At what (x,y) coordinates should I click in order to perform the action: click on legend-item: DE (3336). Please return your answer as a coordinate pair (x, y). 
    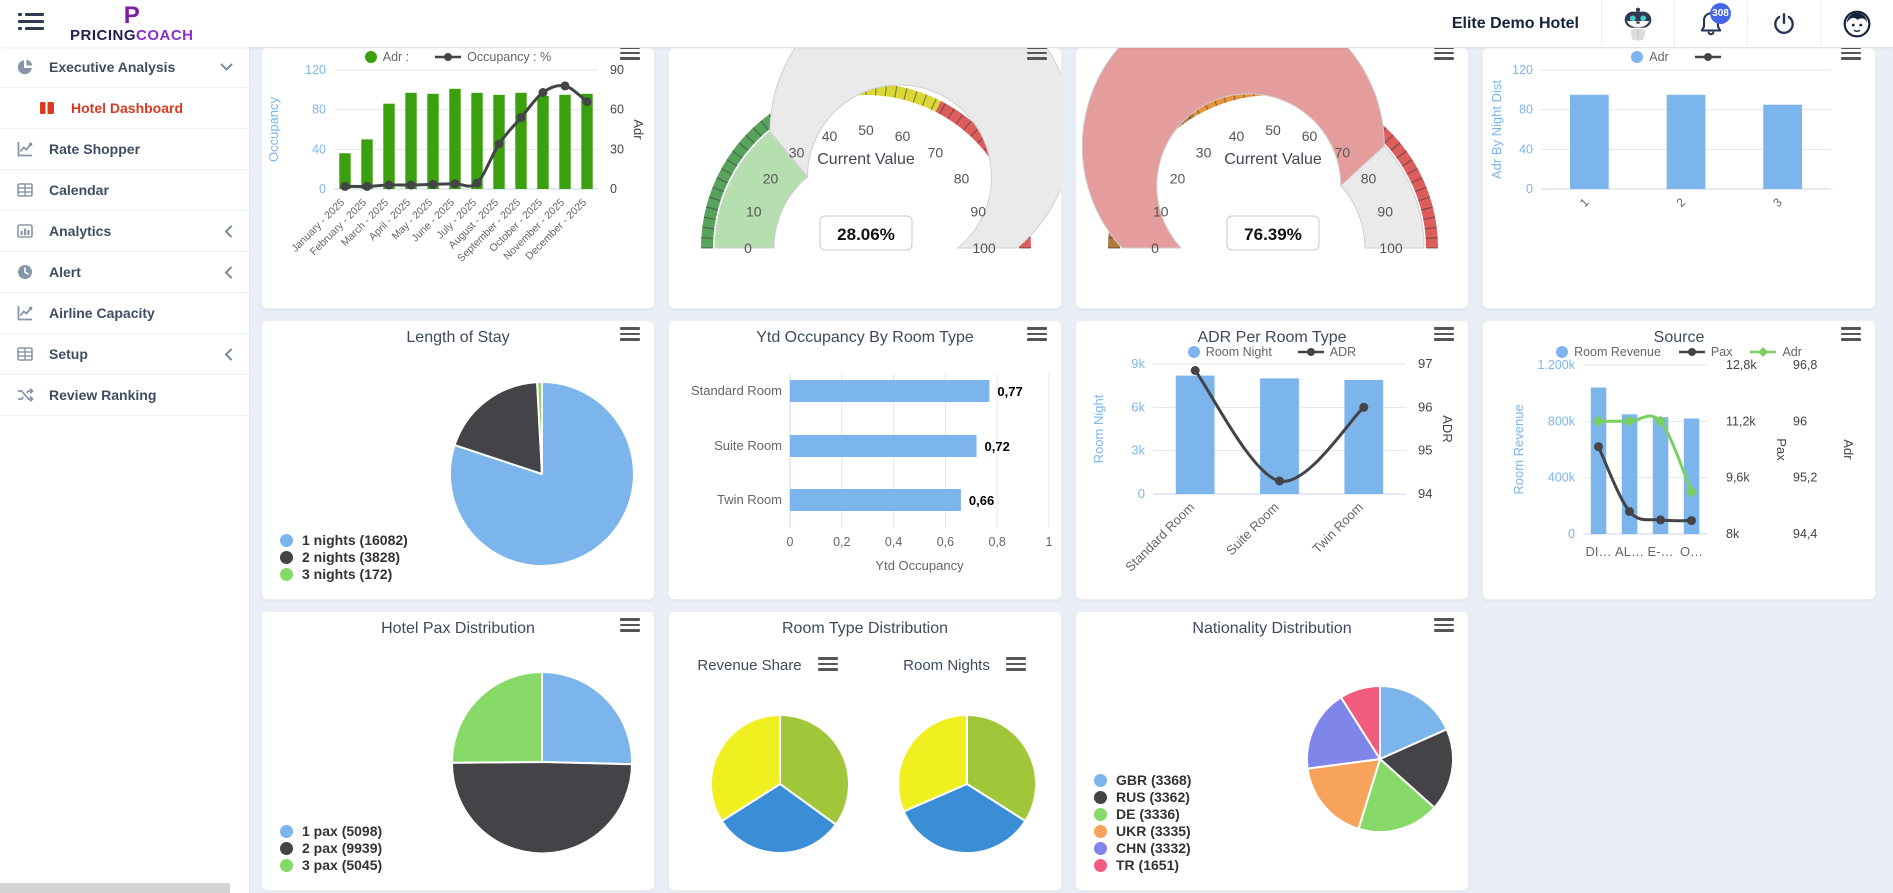
    Looking at the image, I should click on (1142, 814).